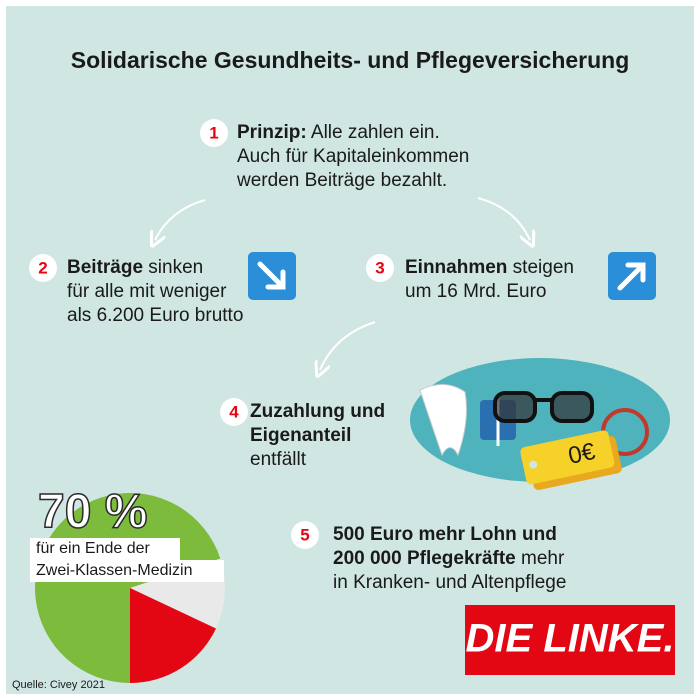  I want to click on step-line: werden Beiträge bezahlt., so click(341, 180).